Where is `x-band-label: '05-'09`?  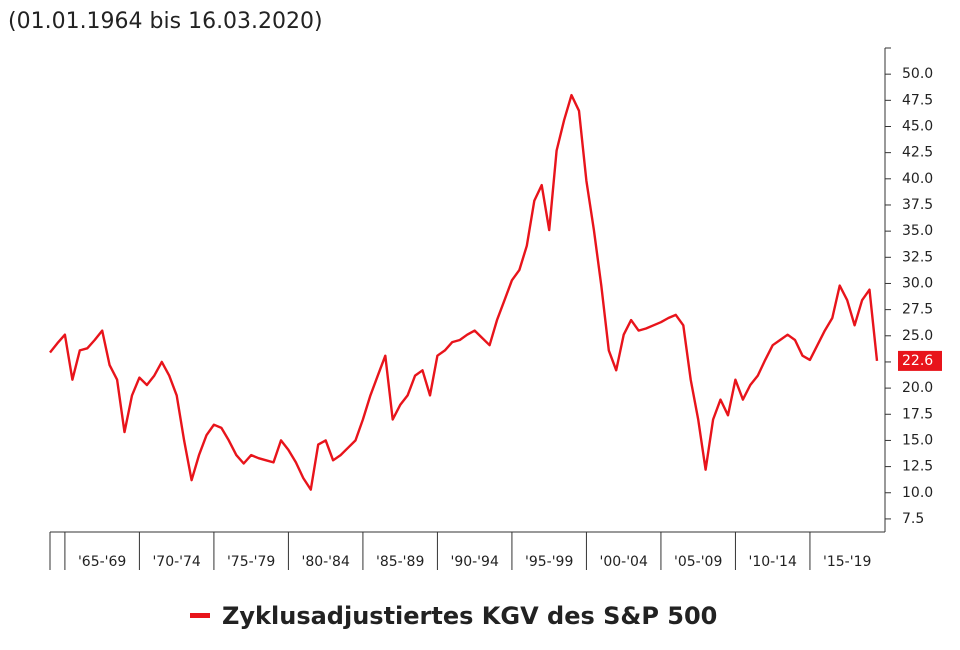 x-band-label: '05-'09 is located at coordinates (698, 562).